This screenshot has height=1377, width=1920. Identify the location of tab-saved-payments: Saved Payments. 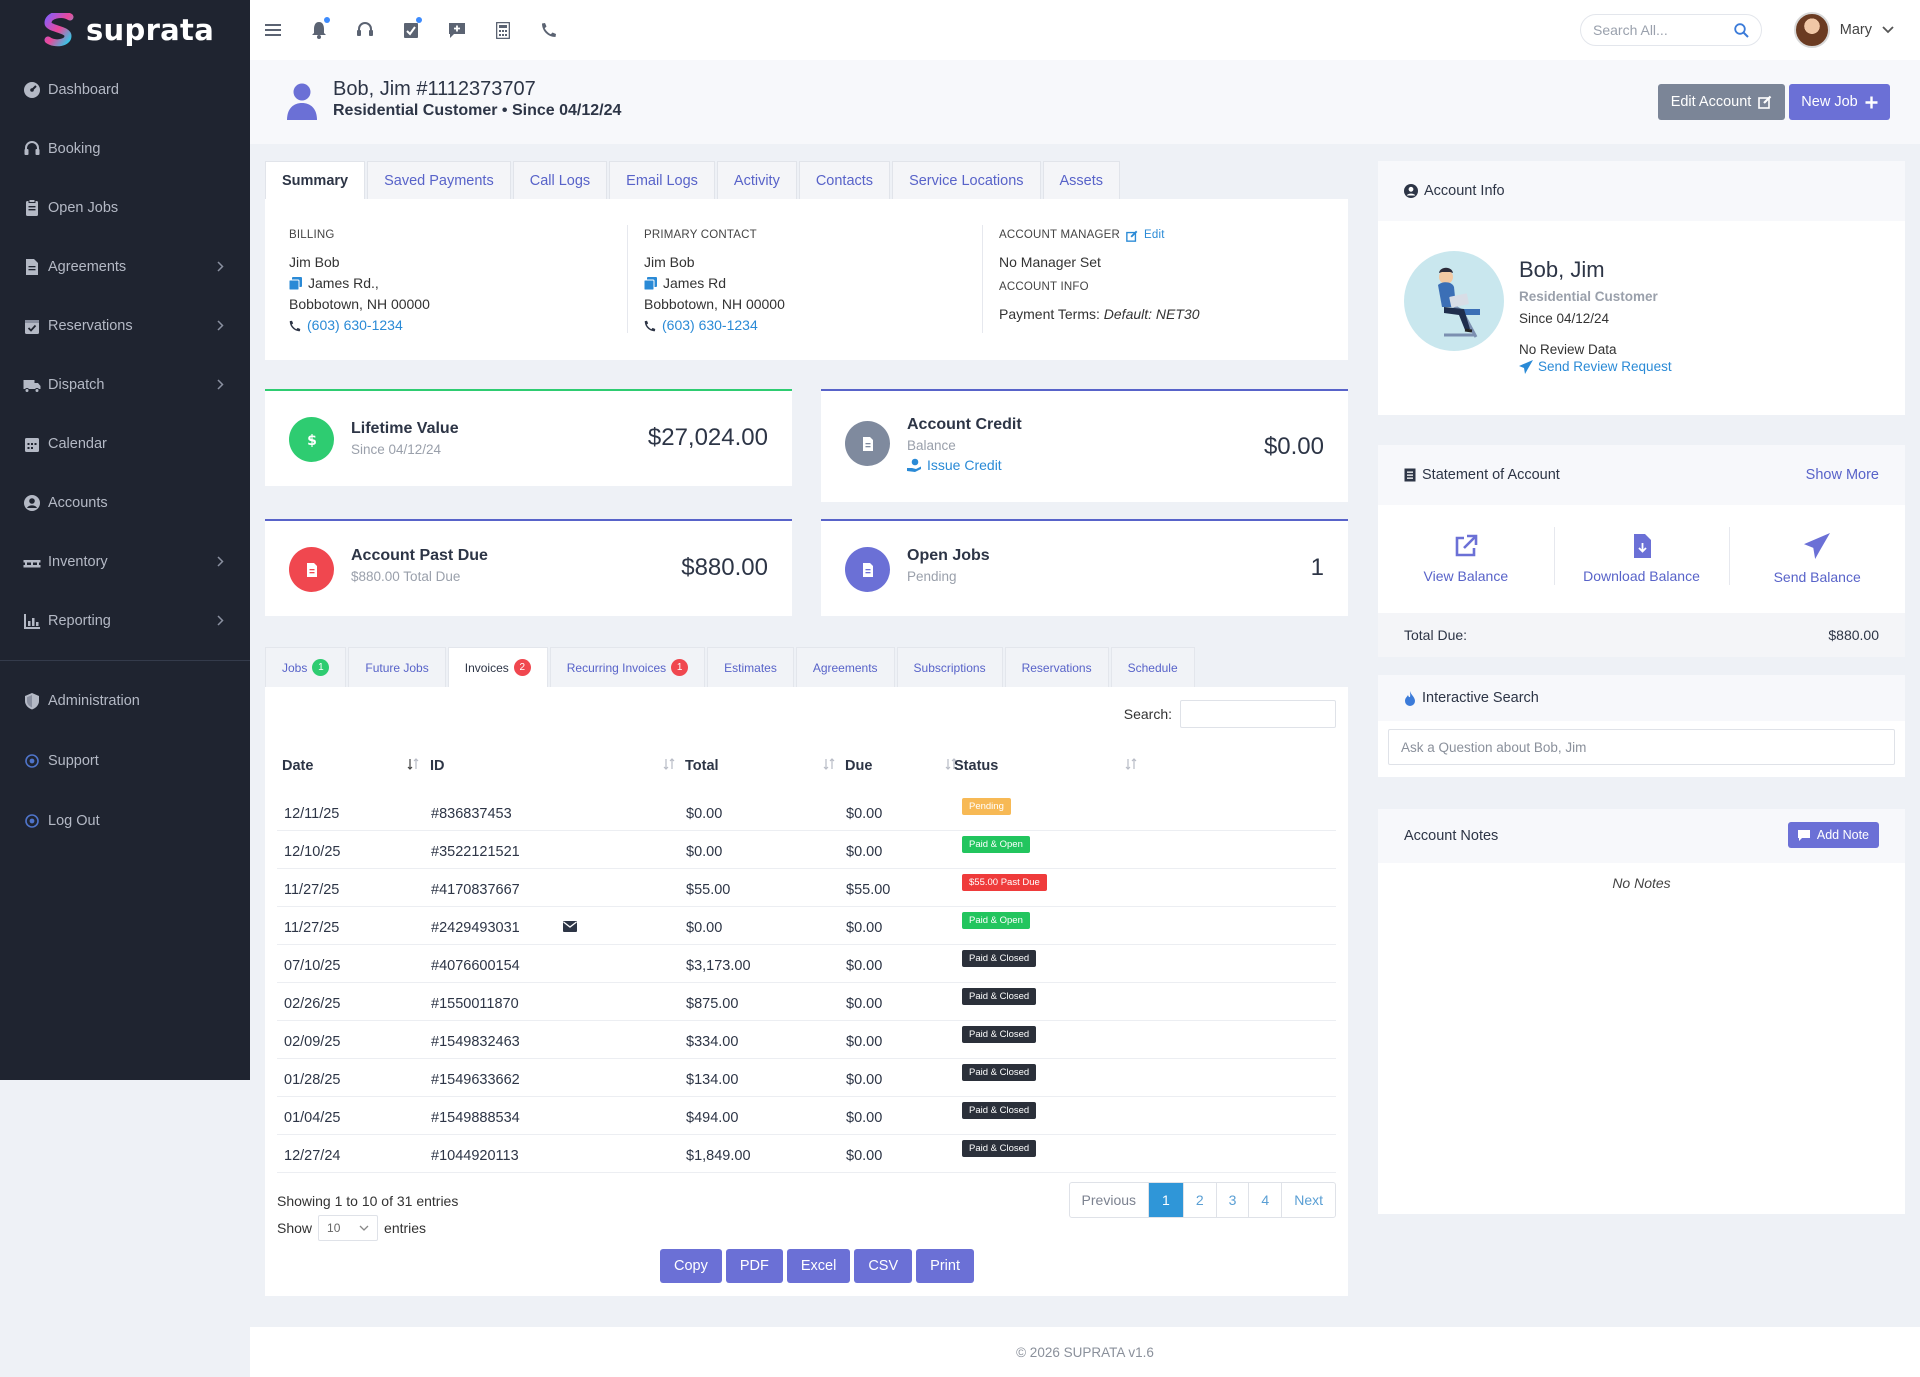
(439, 180).